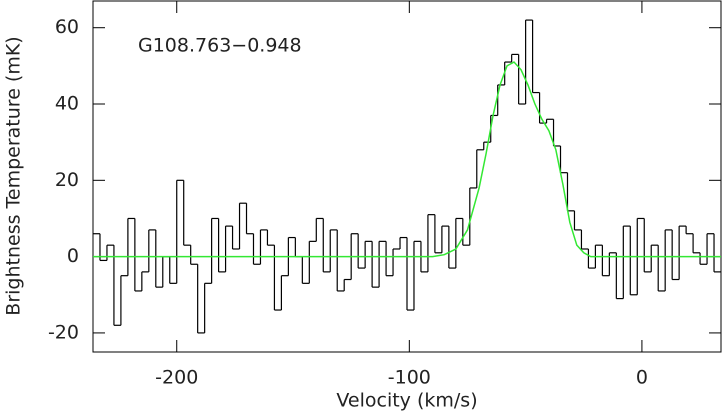 This screenshot has width=722, height=415. What do you see at coordinates (73, 256) in the screenshot?
I see `y-tick-label: 0` at bounding box center [73, 256].